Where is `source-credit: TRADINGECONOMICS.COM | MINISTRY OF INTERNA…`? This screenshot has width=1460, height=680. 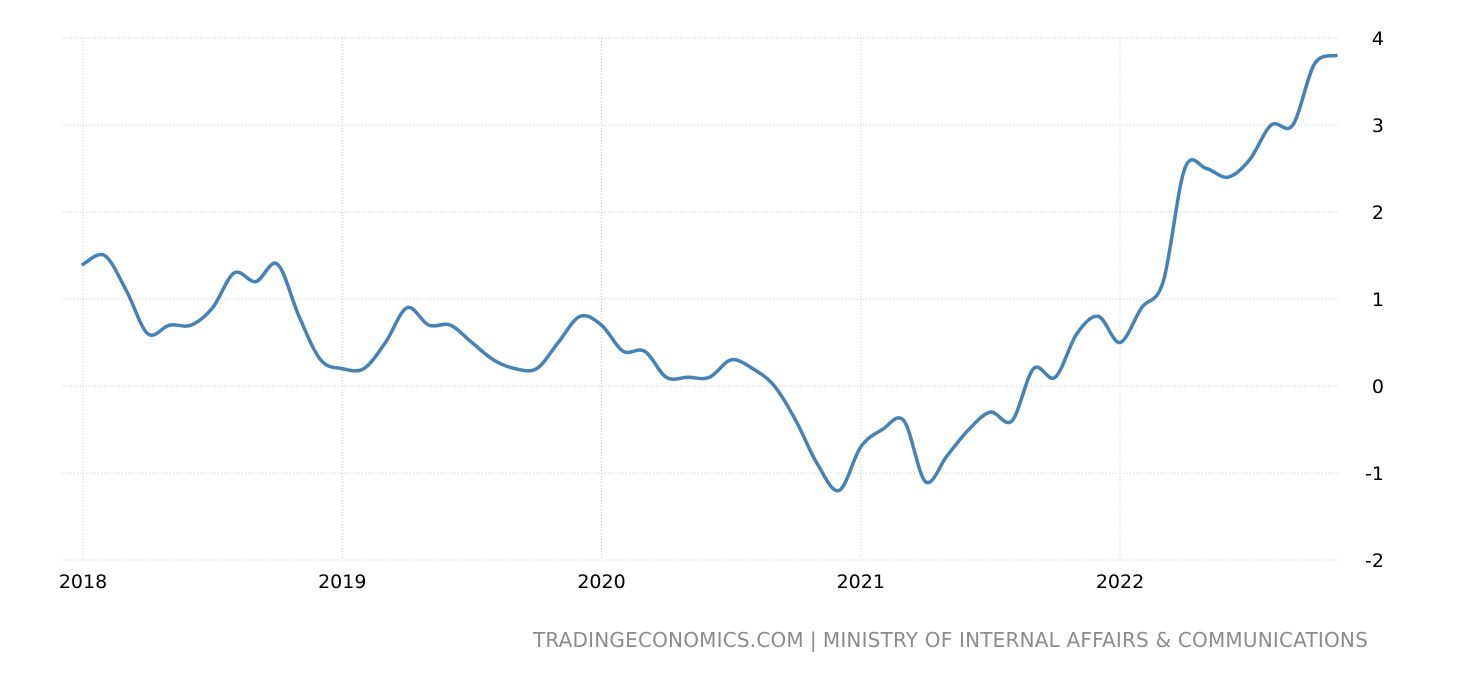 source-credit: TRADINGECONOMICS.COM | MINISTRY OF INTERNA… is located at coordinates (950, 640).